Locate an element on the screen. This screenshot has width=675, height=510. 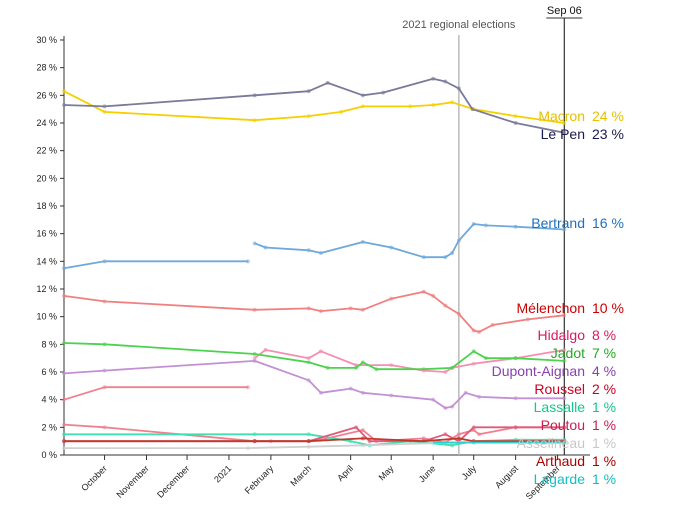
candidate-name-jadot: Jadot is located at coordinates (568, 353).